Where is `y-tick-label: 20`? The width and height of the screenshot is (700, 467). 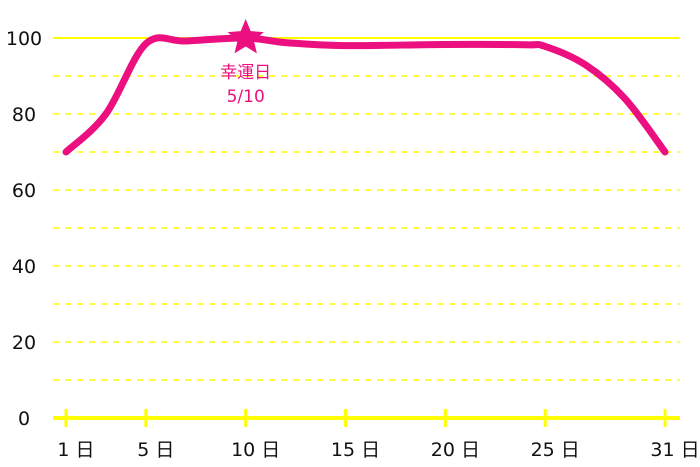 y-tick-label: 20 is located at coordinates (24, 343).